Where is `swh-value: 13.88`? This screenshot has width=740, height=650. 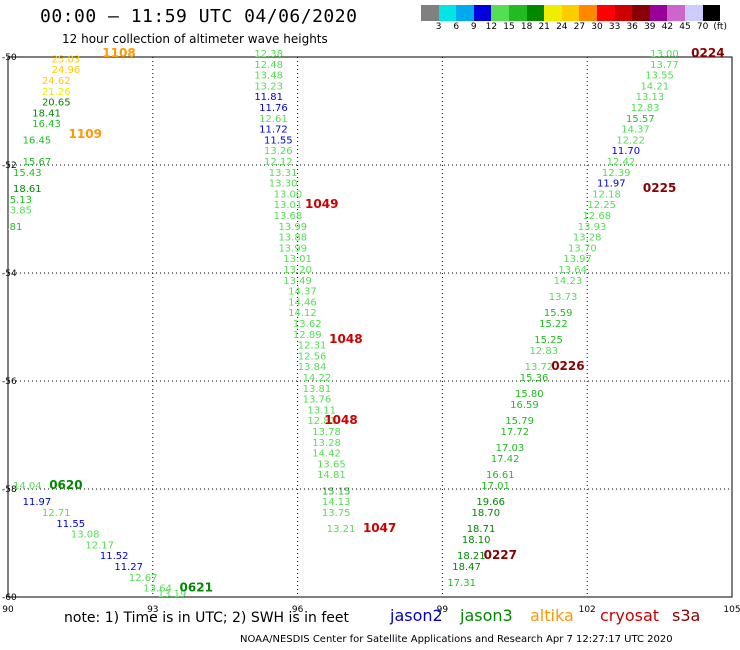
swh-value: 13.88 is located at coordinates (292, 238).